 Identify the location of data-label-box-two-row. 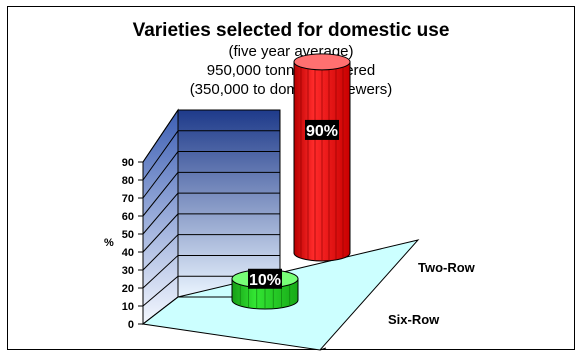
(322, 129).